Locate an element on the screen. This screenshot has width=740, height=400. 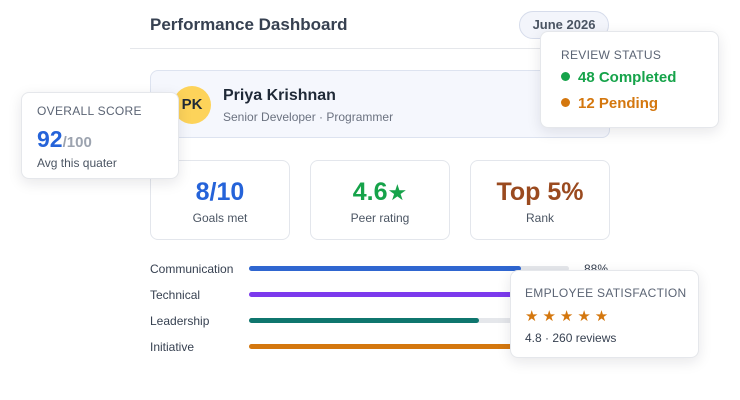
pending-count: 12 Pending is located at coordinates (618, 103).